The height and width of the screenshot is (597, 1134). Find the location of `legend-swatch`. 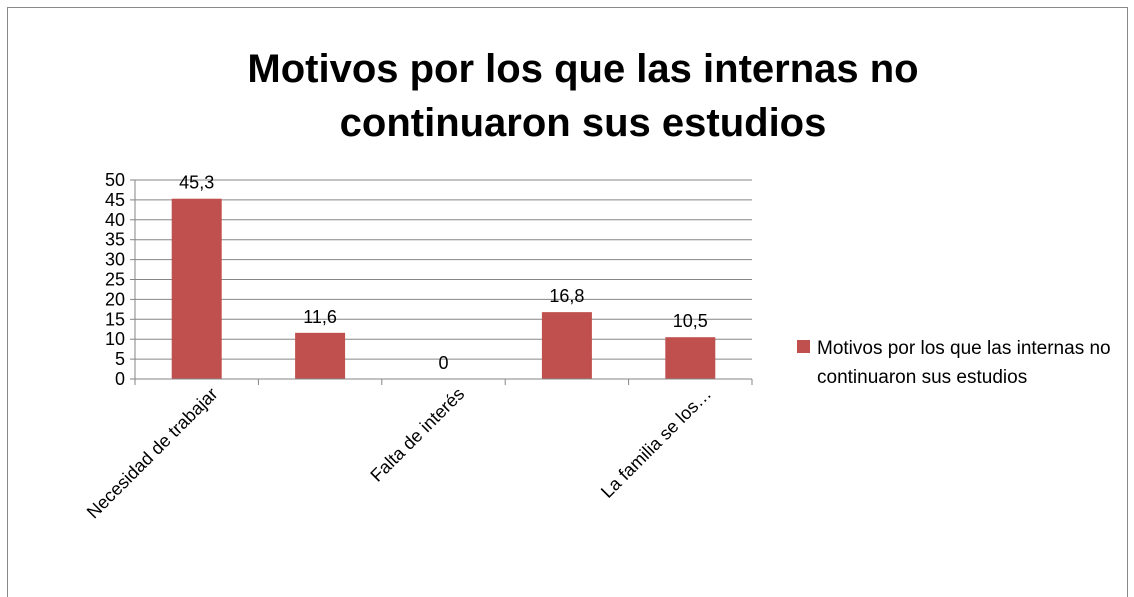

legend-swatch is located at coordinates (803, 346).